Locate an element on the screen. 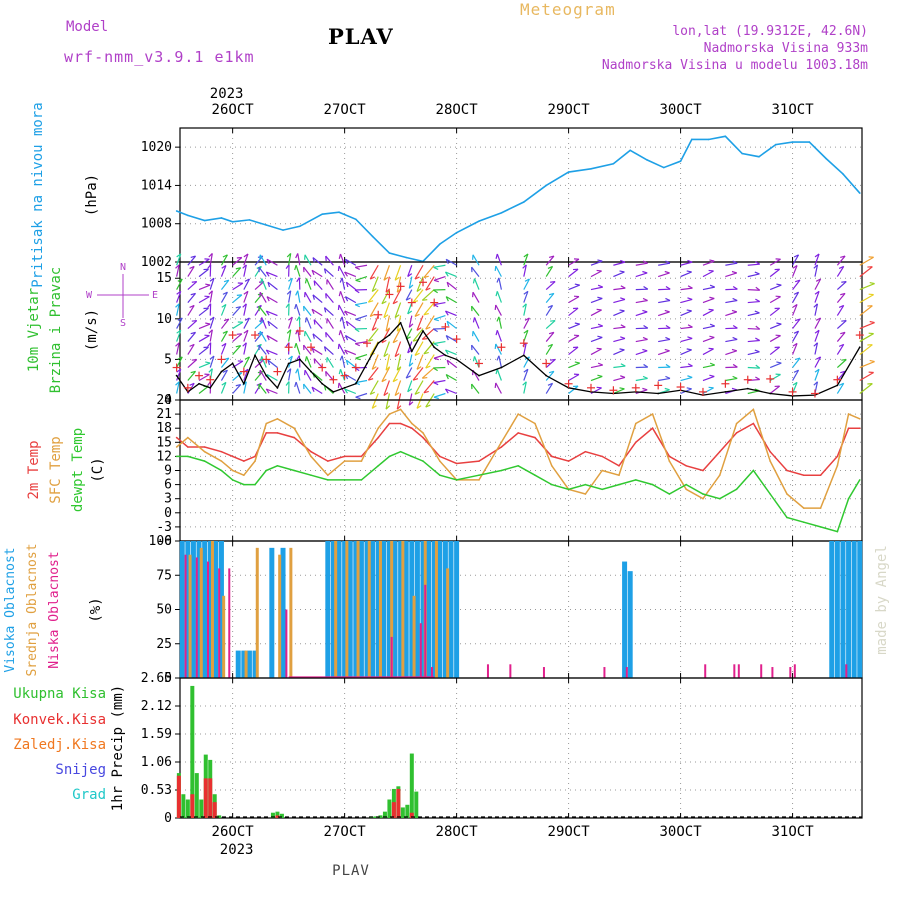  model-elevation-label: Nadmorska Visina u modelu 1003.18m is located at coordinates (734, 65).